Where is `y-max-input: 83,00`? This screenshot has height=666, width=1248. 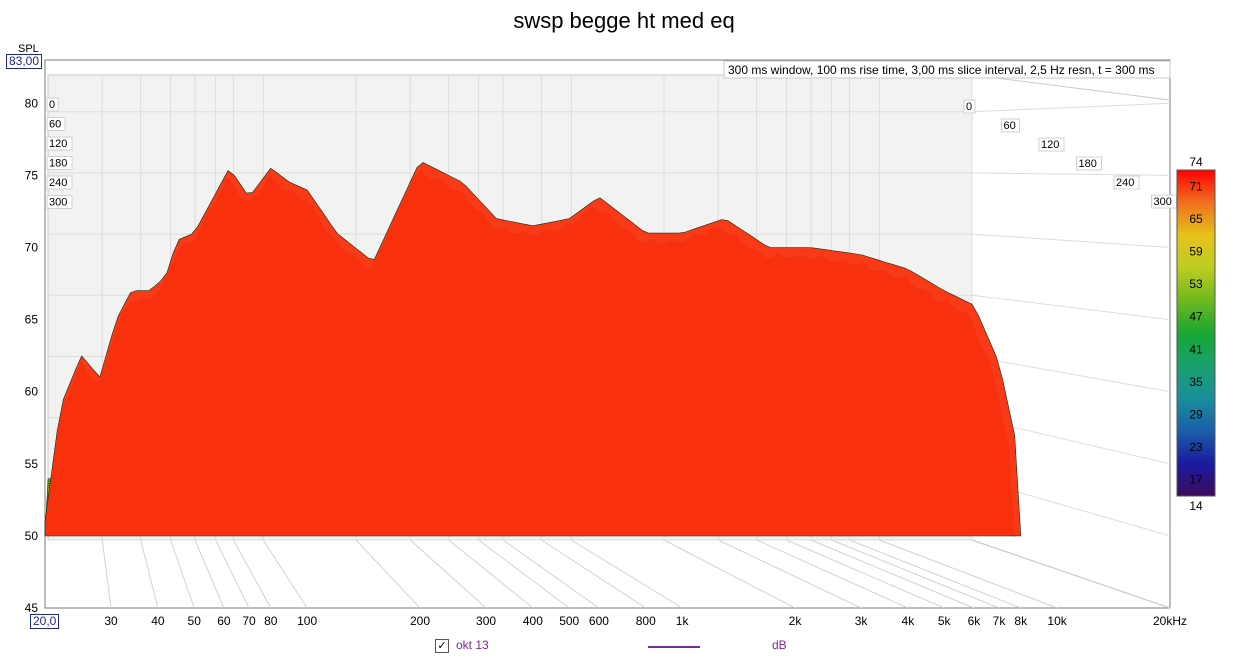 y-max-input: 83,00 is located at coordinates (24, 61).